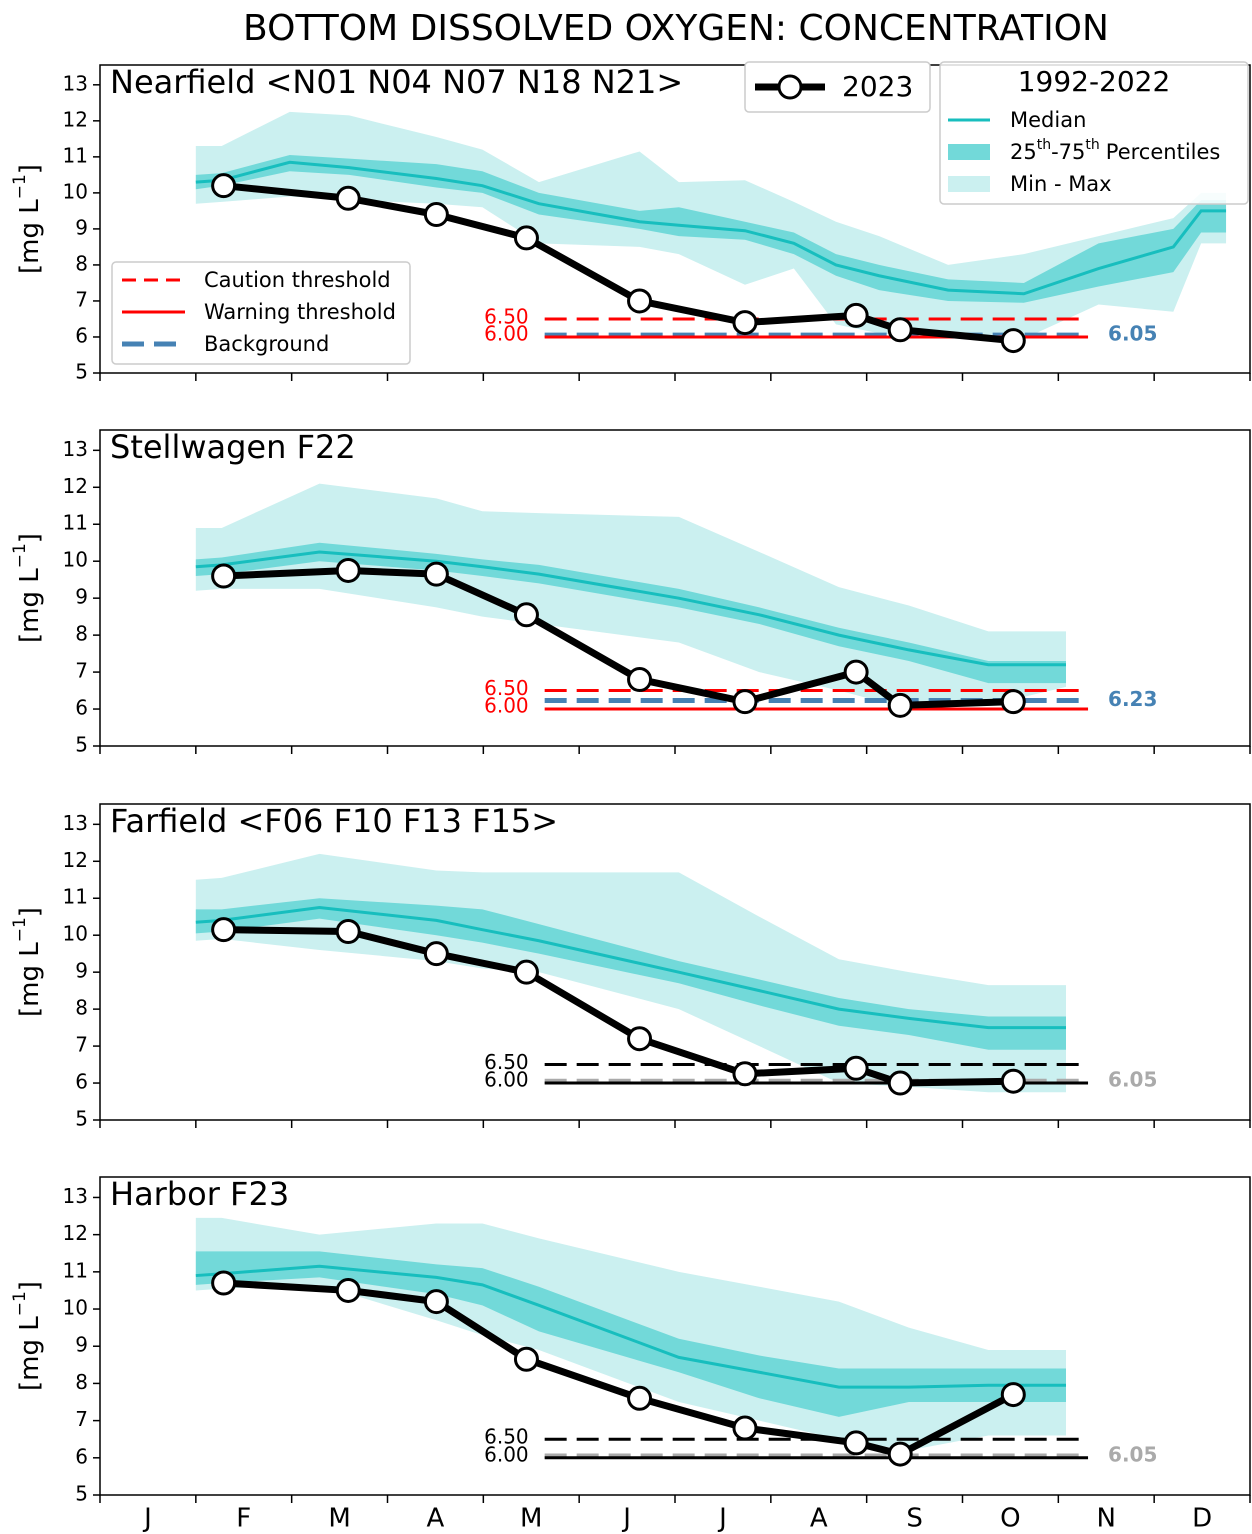 Image resolution: width=1252 pixels, height=1534 pixels. What do you see at coordinates (233, 447) in the screenshot?
I see `panel-title: Stellwagen F22` at bounding box center [233, 447].